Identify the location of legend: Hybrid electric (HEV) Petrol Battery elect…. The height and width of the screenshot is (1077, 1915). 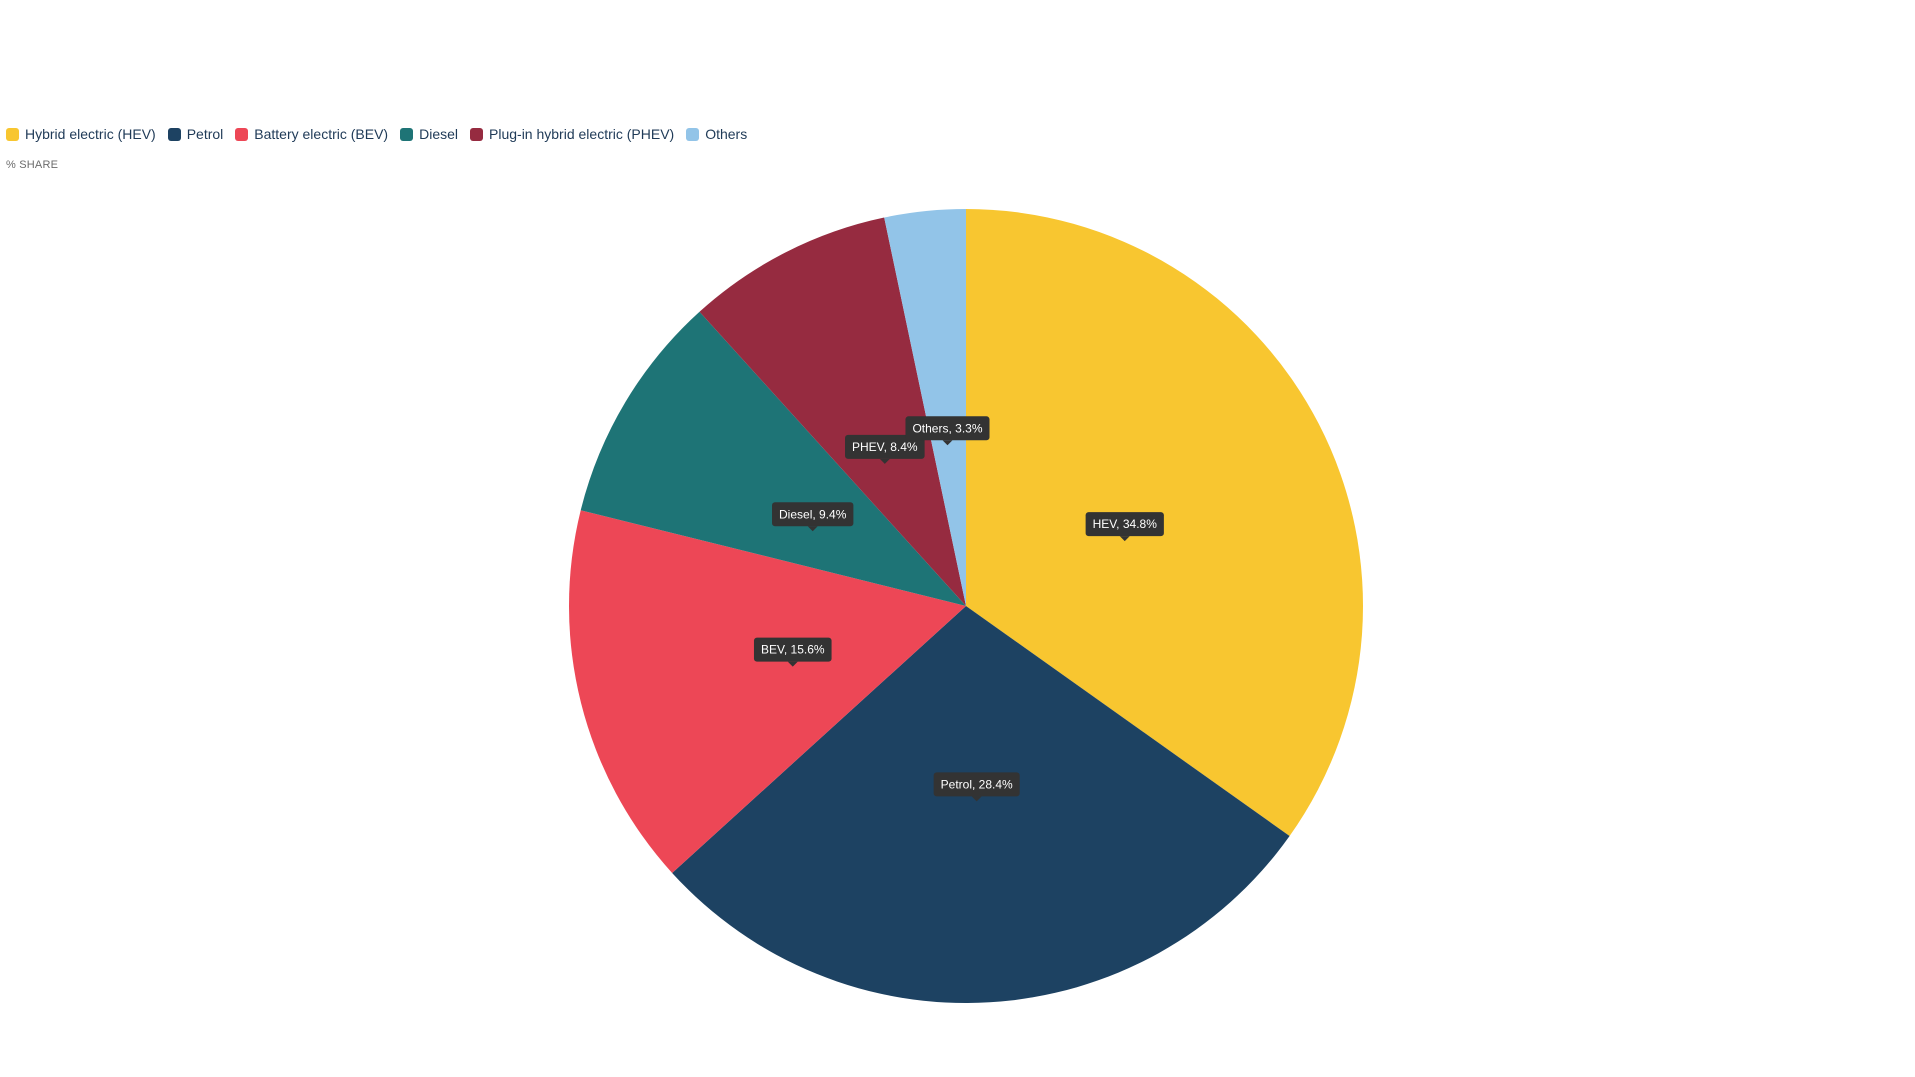
(382, 134).